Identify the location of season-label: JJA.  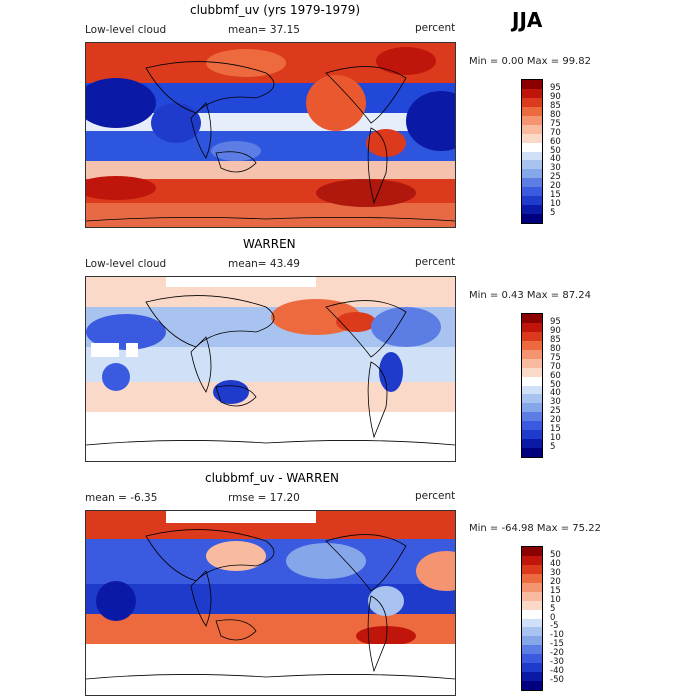
(527, 20).